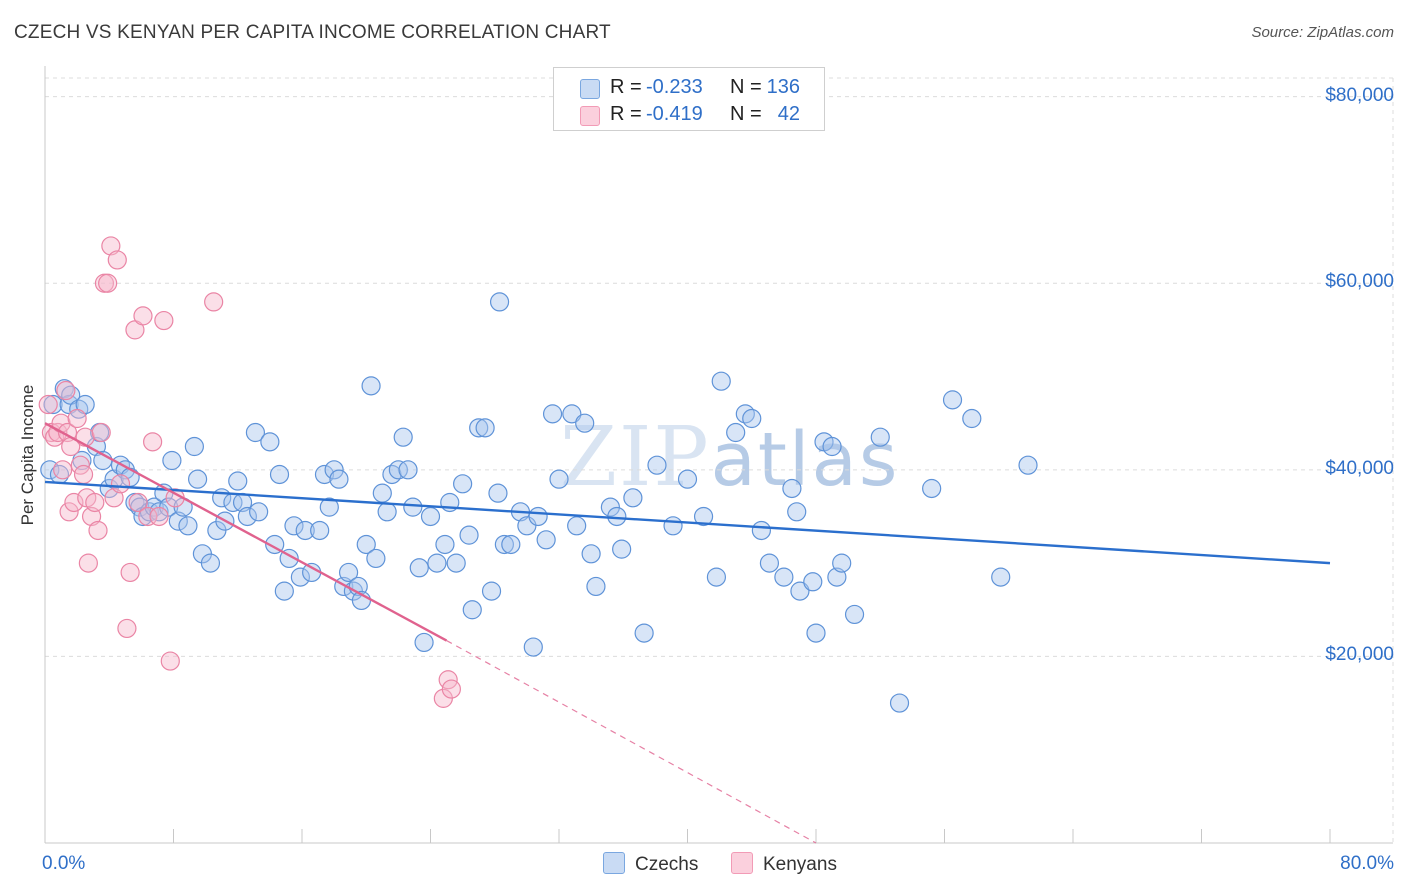 The height and width of the screenshot is (892, 1406). Describe the element at coordinates (590, 89) in the screenshot. I see `legend-swatch-czechs` at that location.